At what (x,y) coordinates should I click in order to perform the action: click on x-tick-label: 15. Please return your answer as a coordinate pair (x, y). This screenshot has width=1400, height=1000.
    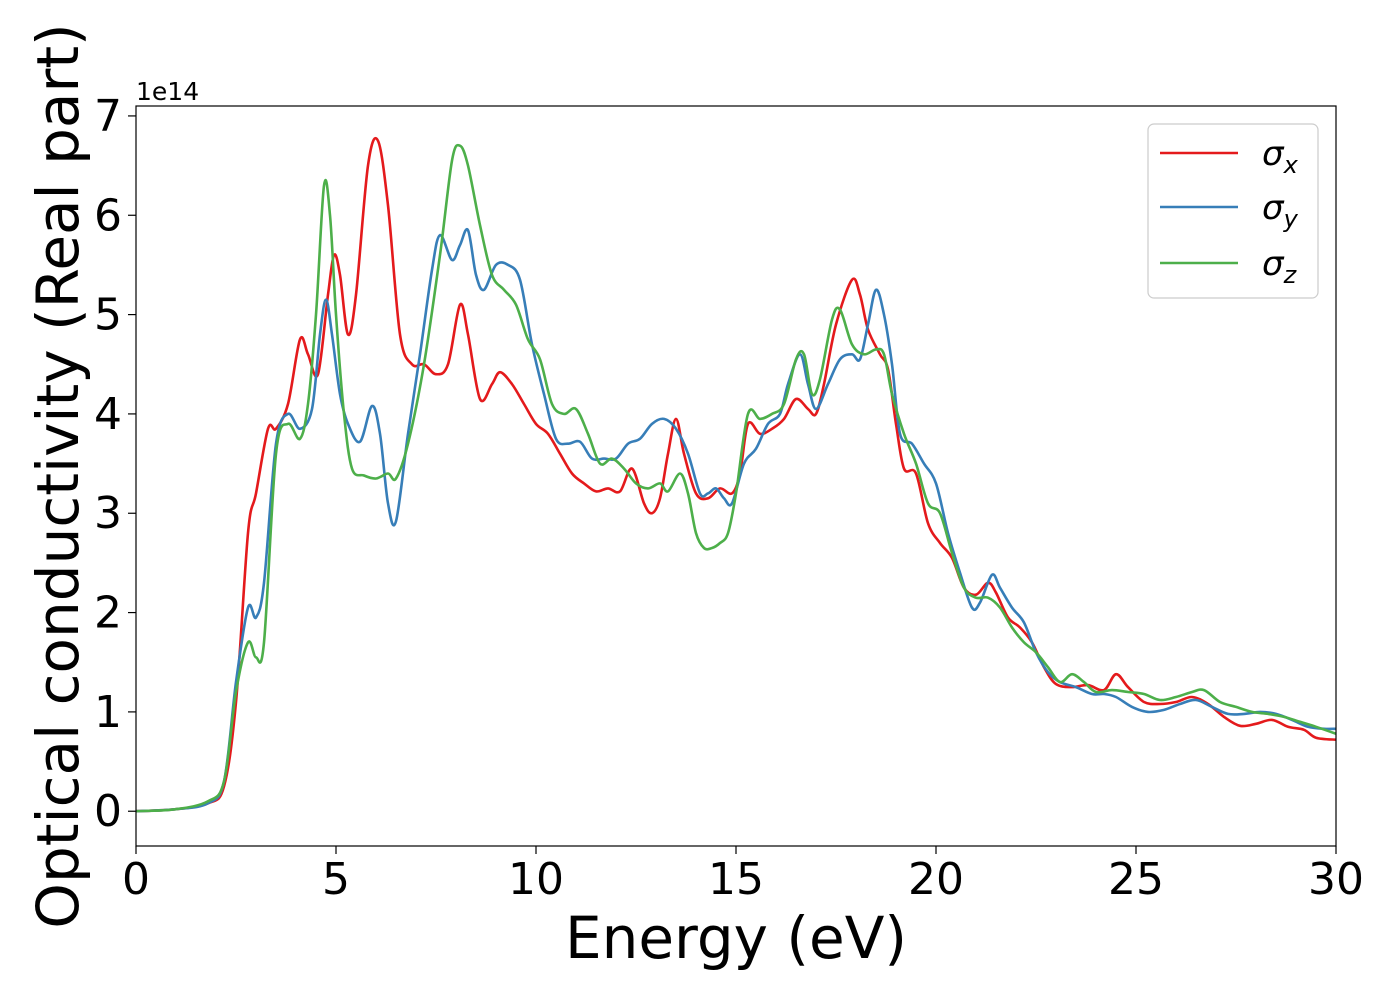
    Looking at the image, I should click on (736, 879).